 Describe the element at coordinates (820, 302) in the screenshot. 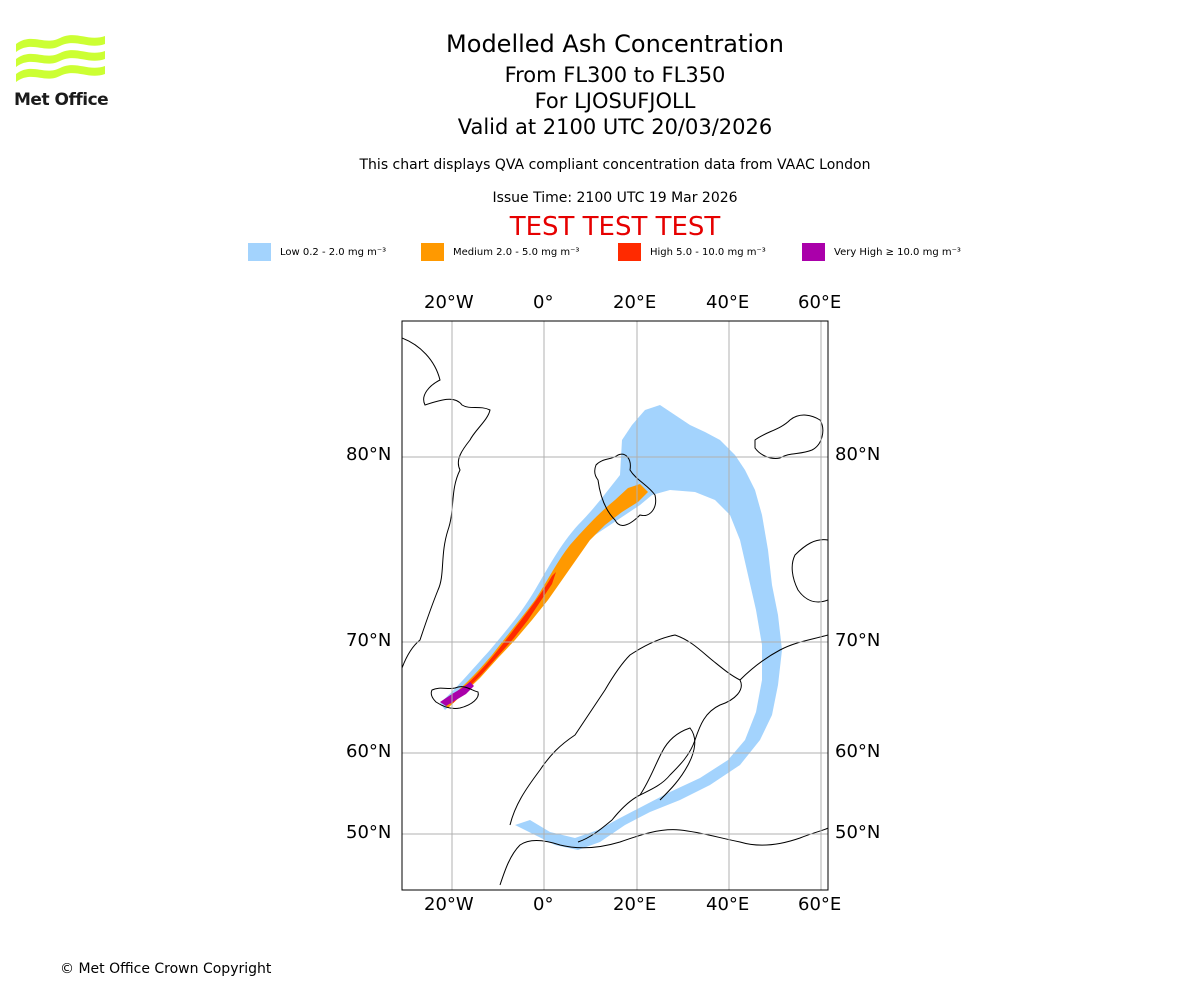

I see `lon-tick-top-60e: 60°E` at that location.